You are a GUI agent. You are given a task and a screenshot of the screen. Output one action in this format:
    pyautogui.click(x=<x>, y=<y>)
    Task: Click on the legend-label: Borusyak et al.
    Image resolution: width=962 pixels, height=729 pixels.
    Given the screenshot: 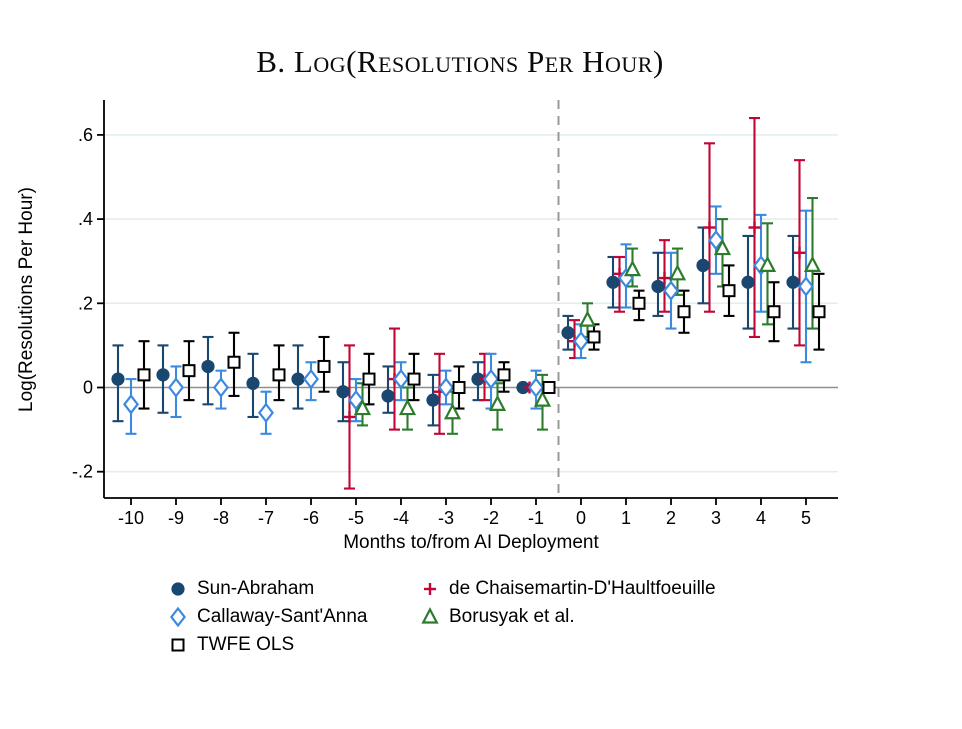 What is the action you would take?
    pyautogui.click(x=512, y=616)
    